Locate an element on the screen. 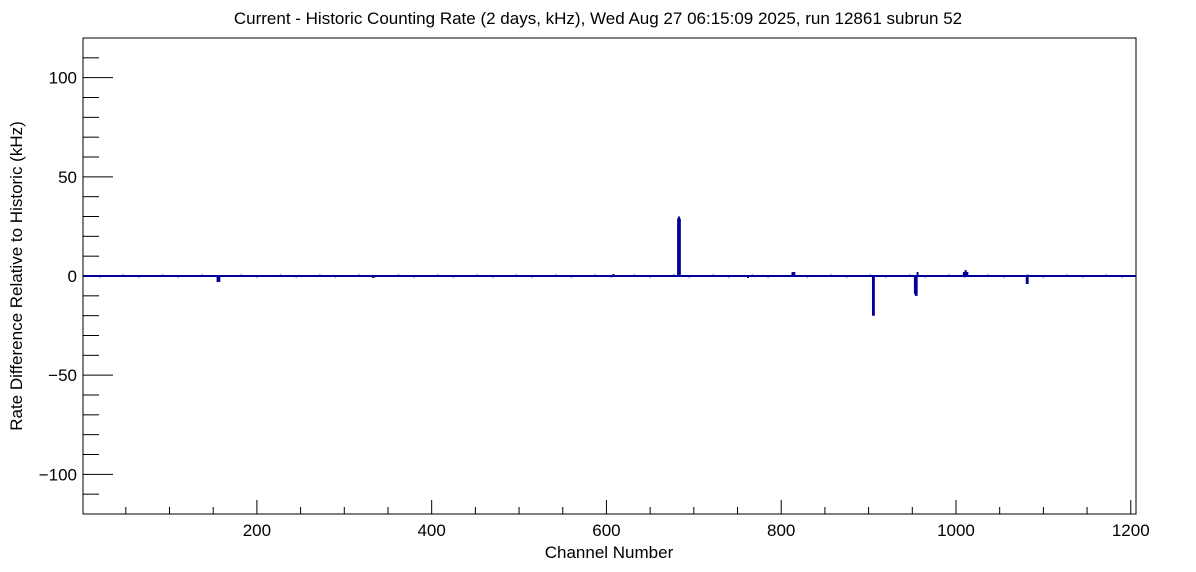  y-tick-label: −100 is located at coordinates (58, 474).